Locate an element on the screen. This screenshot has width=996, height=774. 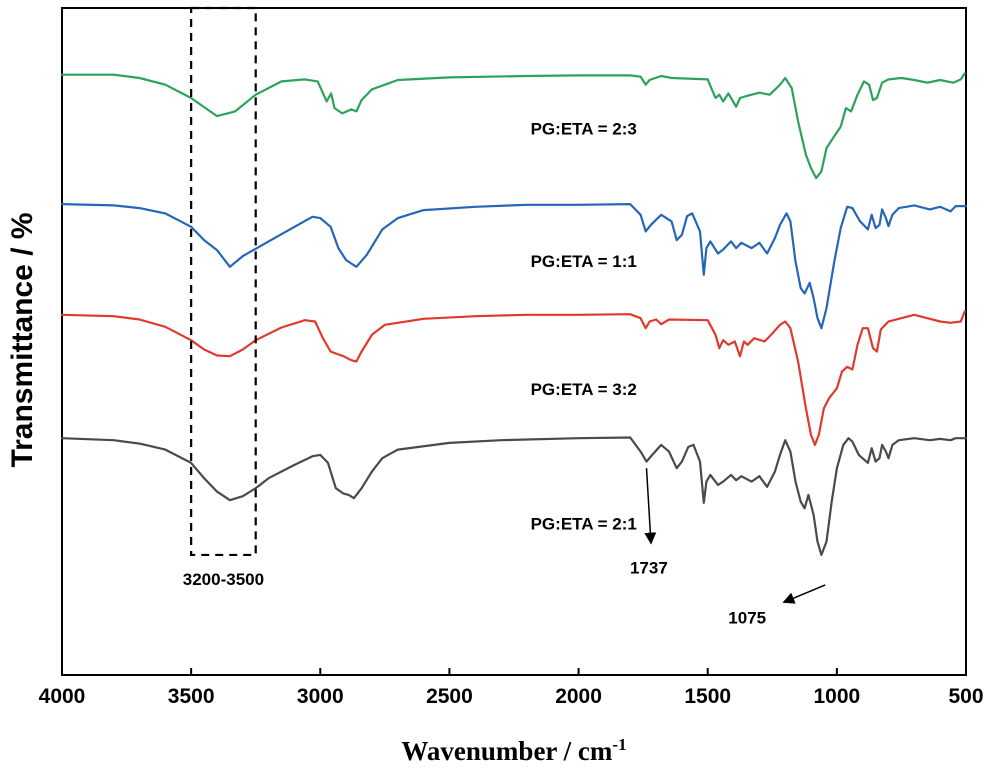
series-label-2: PG:ETA = 1:1 is located at coordinates (584, 261).